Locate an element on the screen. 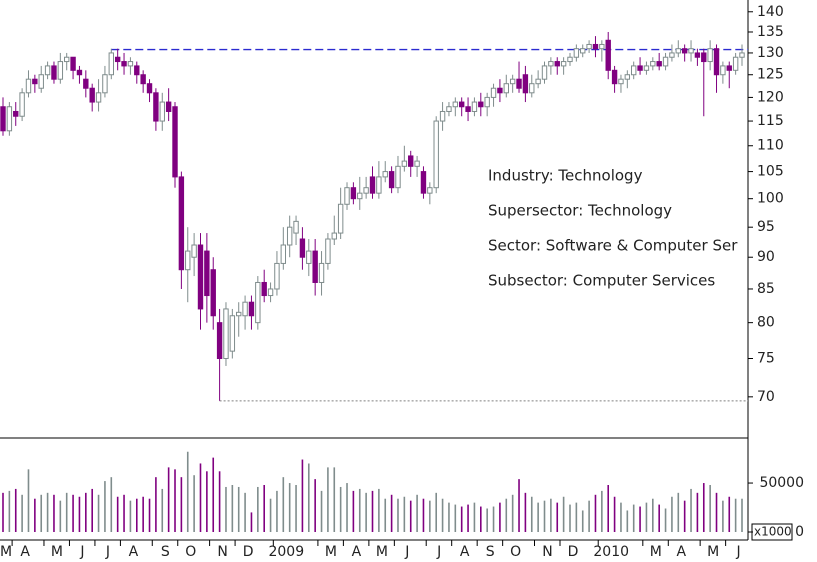 The image size is (817, 562). y-tick-label: 105 is located at coordinates (770, 172).